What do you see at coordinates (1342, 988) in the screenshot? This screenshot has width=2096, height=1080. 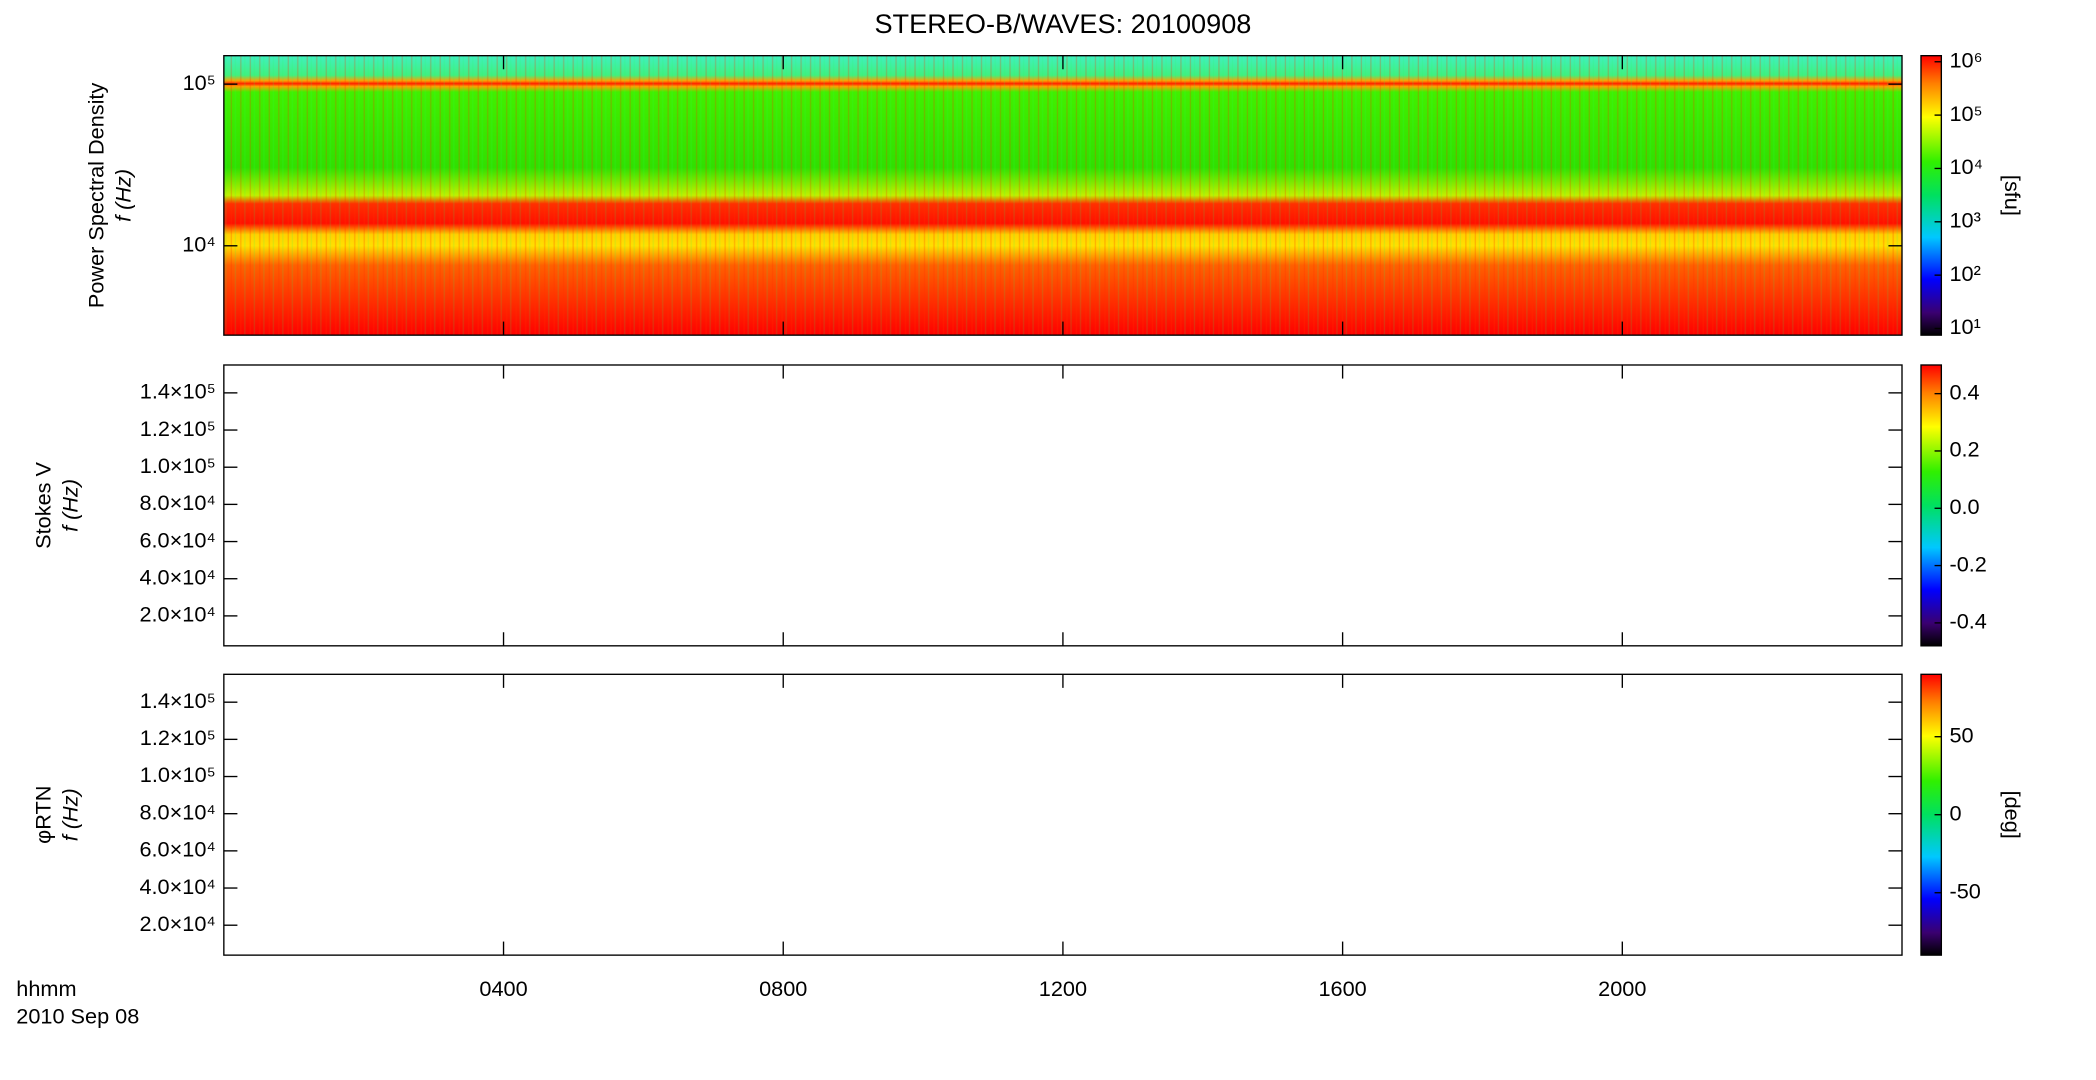 I see `x-tick-label: 1600` at bounding box center [1342, 988].